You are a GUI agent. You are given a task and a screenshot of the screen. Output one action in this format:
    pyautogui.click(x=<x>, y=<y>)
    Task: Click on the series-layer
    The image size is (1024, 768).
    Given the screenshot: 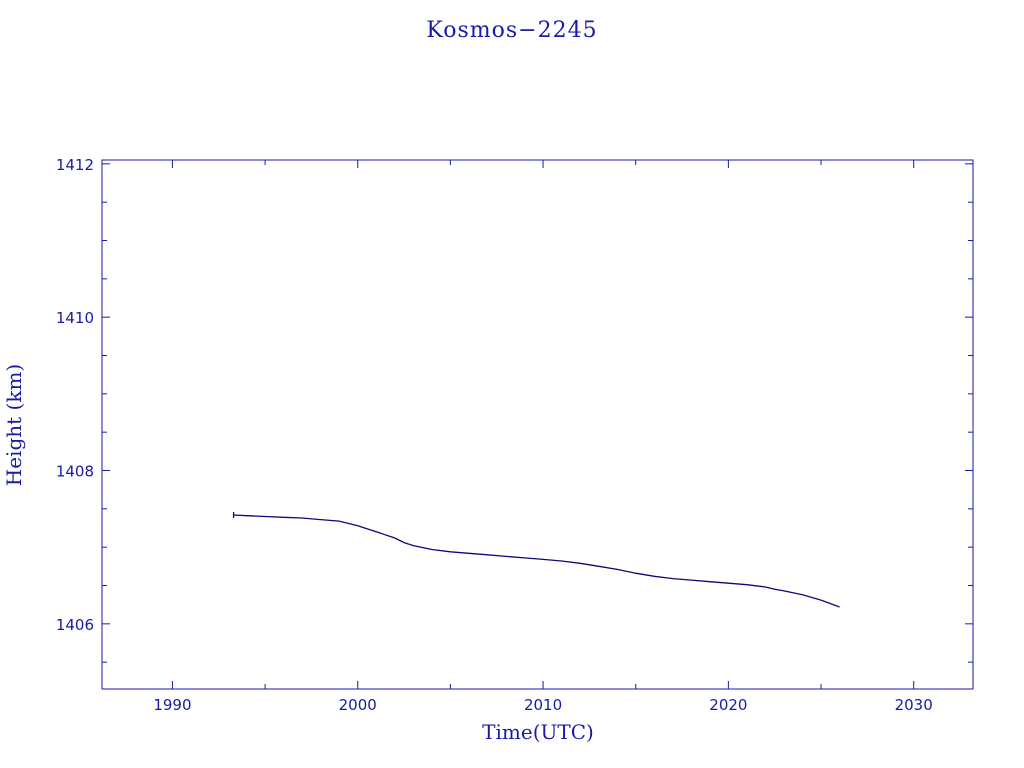 What is the action you would take?
    pyautogui.click(x=536, y=559)
    